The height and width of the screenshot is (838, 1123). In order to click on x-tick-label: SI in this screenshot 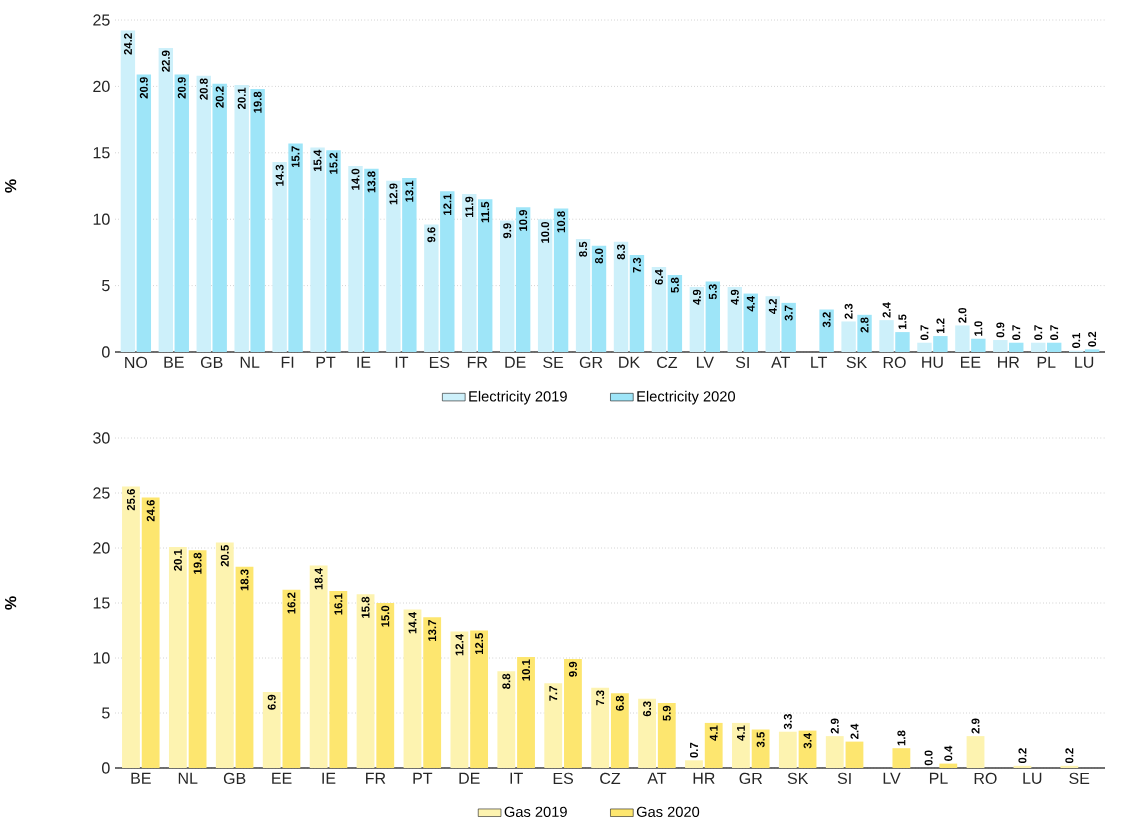, I will do `click(844, 778)`.